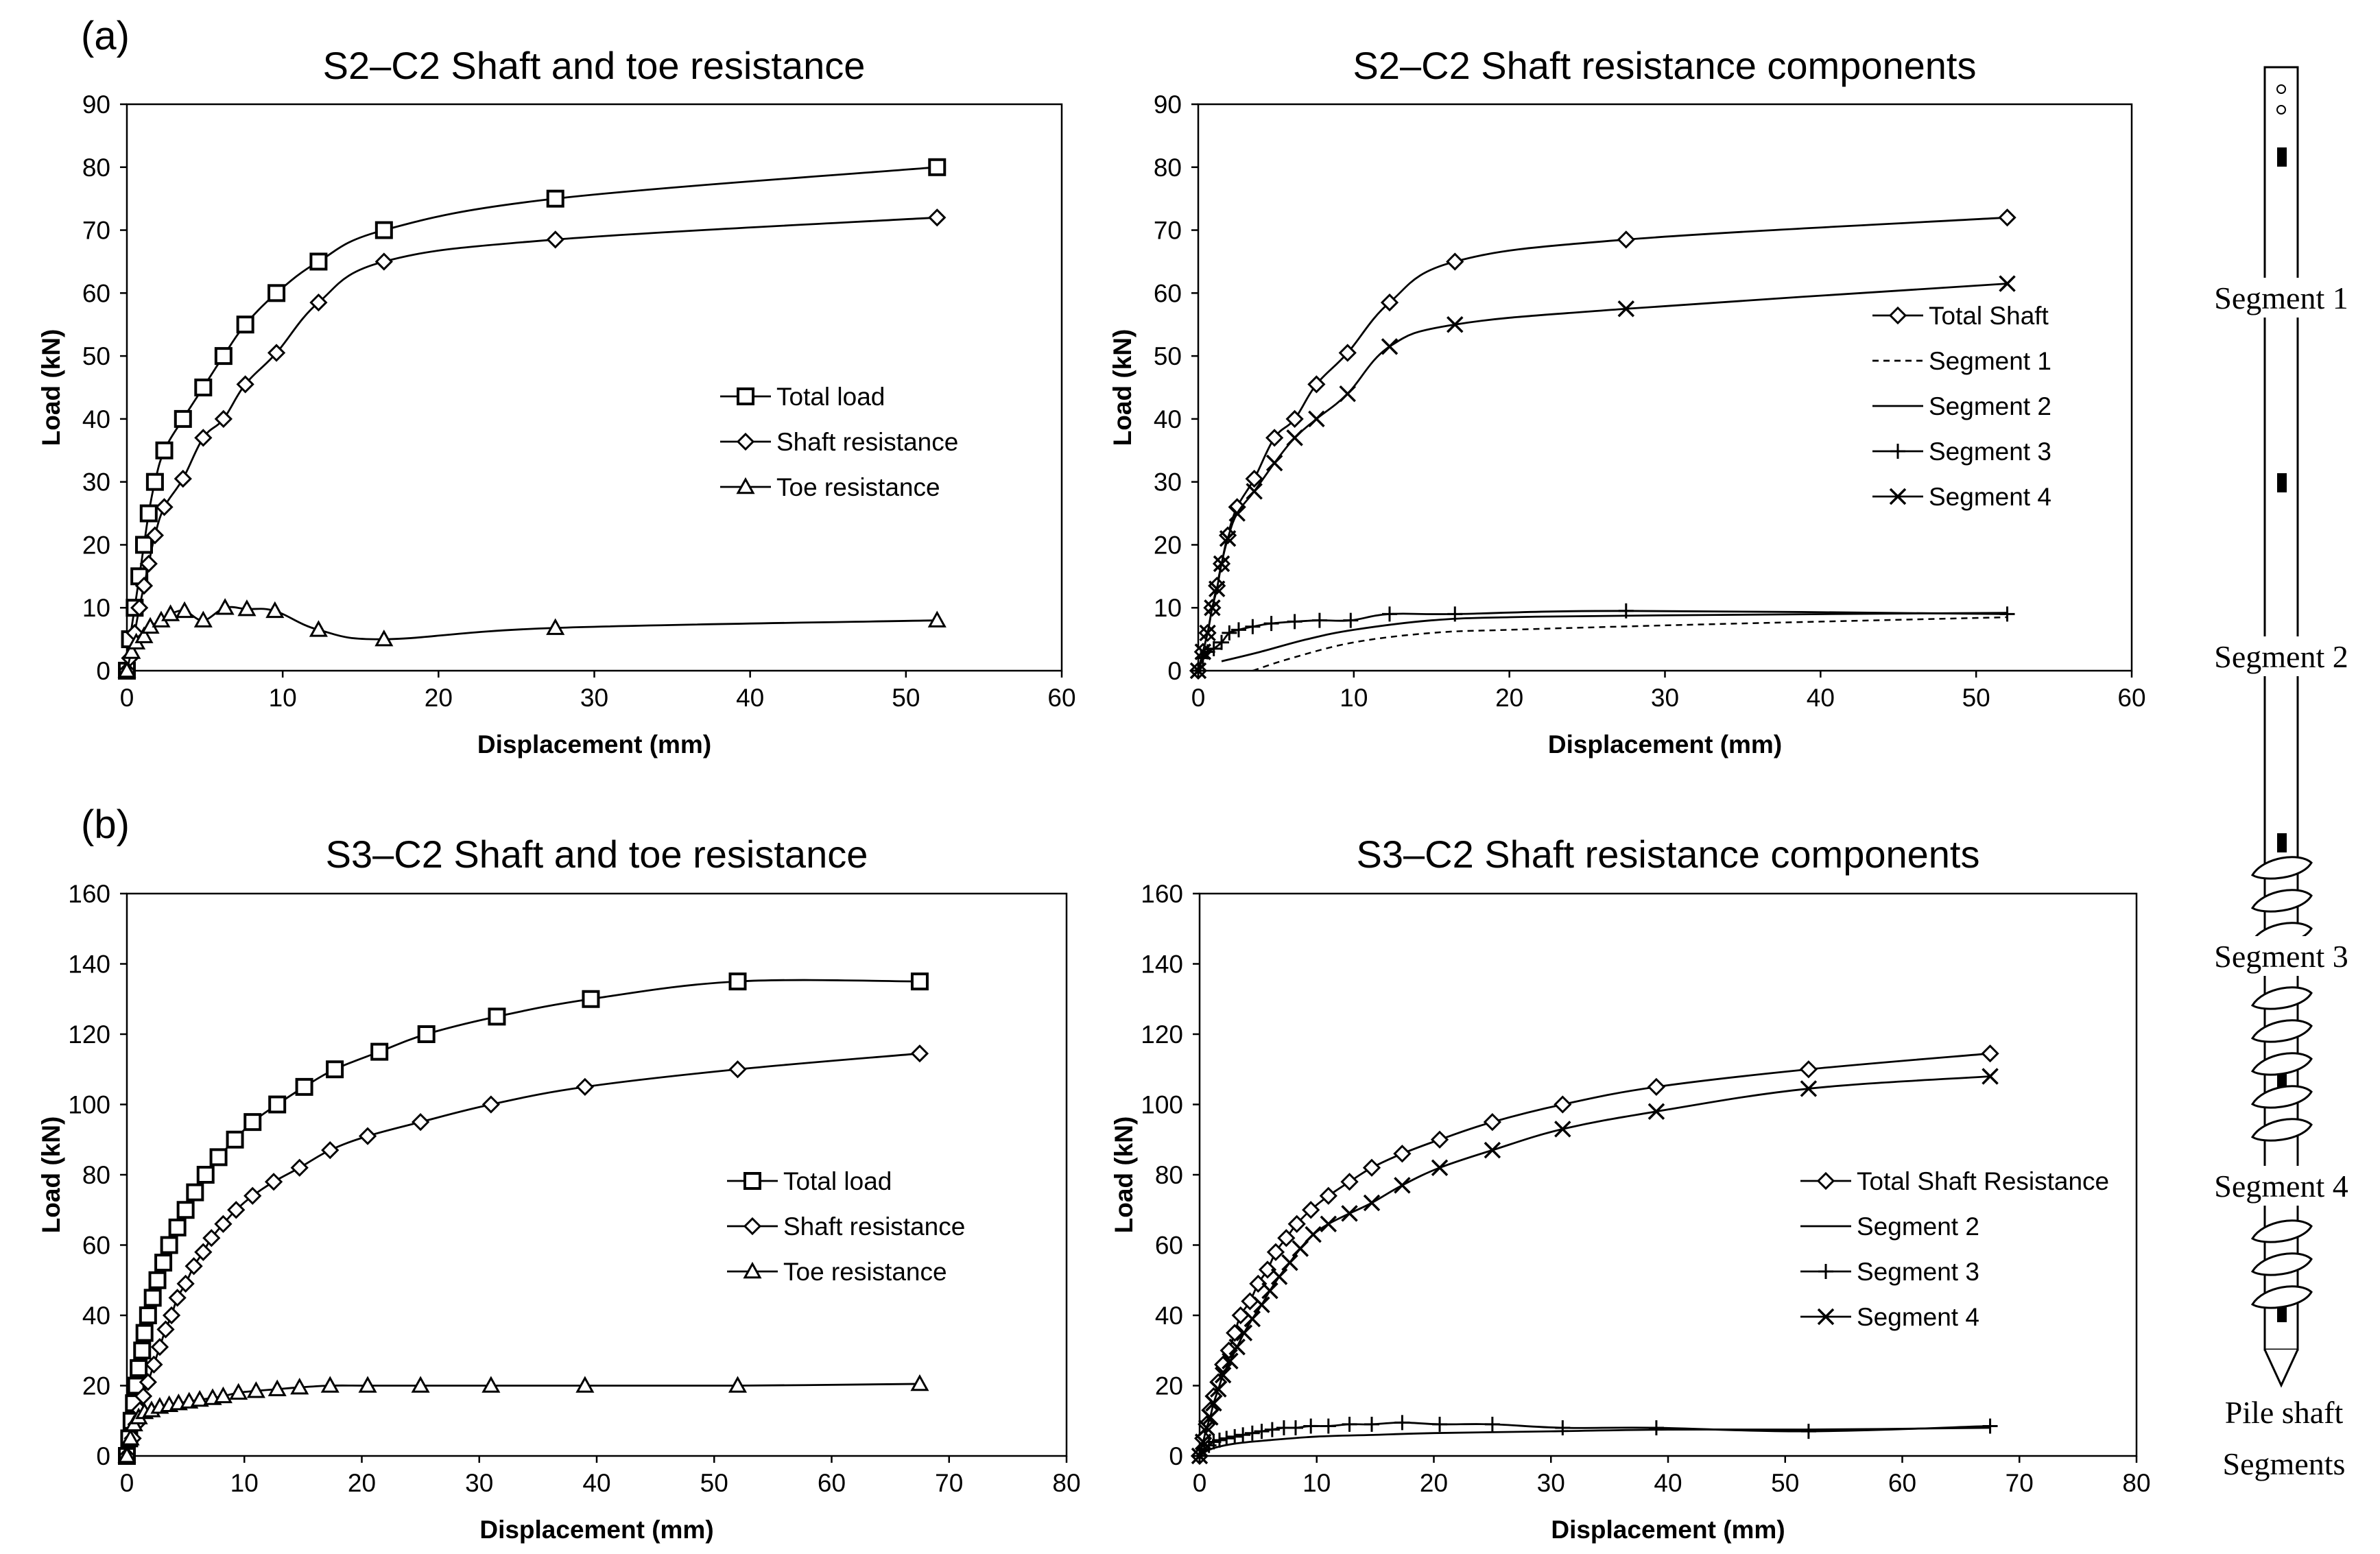 This screenshot has height=1554, width=2380. Describe the element at coordinates (532, 638) in the screenshot. I see `series-toe-resistance` at that location.